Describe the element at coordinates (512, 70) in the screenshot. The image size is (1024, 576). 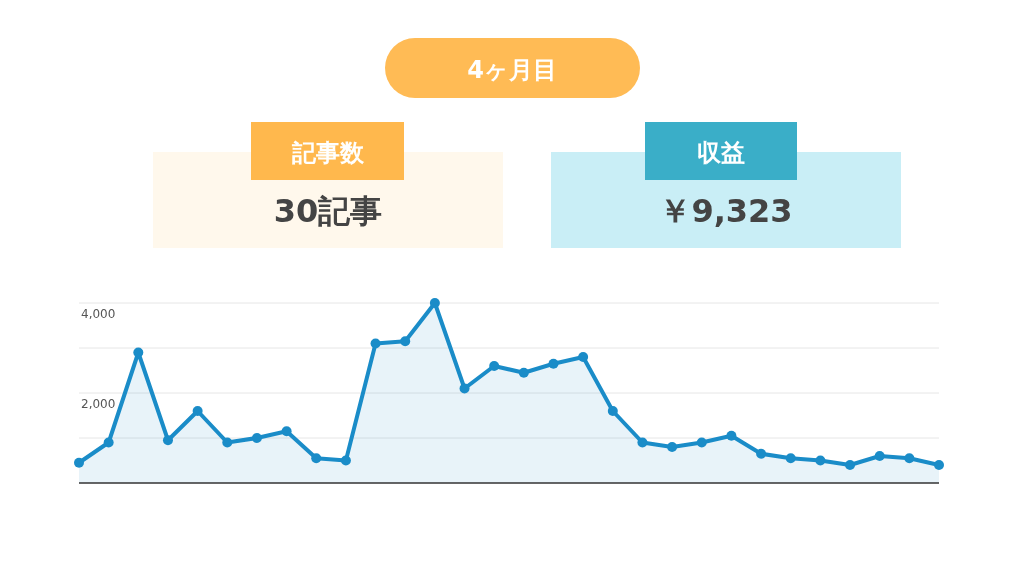
I see `chart-title: 4ヶ月目` at that location.